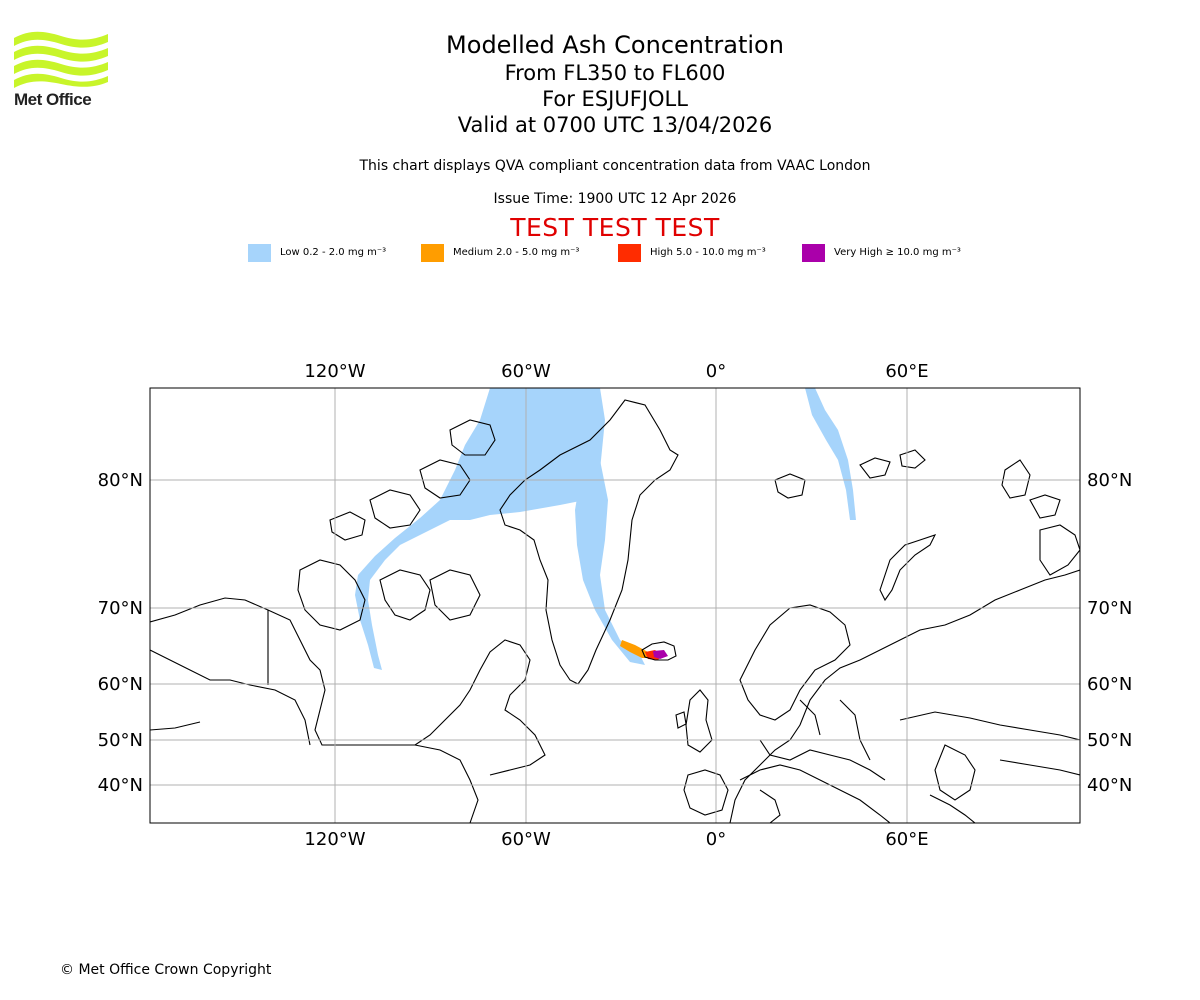 This screenshot has height=1000, width=1200. What do you see at coordinates (615, 99) in the screenshot?
I see `volcano-name: For ESJUFJOLL` at bounding box center [615, 99].